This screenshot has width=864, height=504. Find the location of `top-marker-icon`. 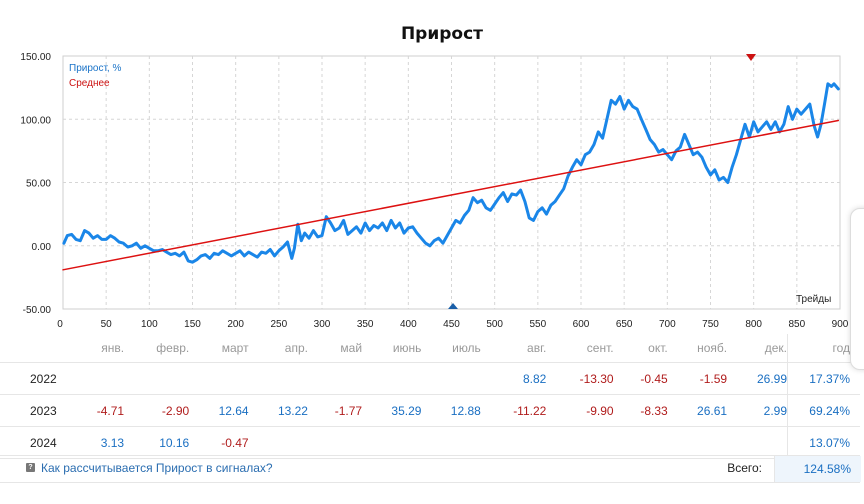

top-marker-icon is located at coordinates (751, 57).